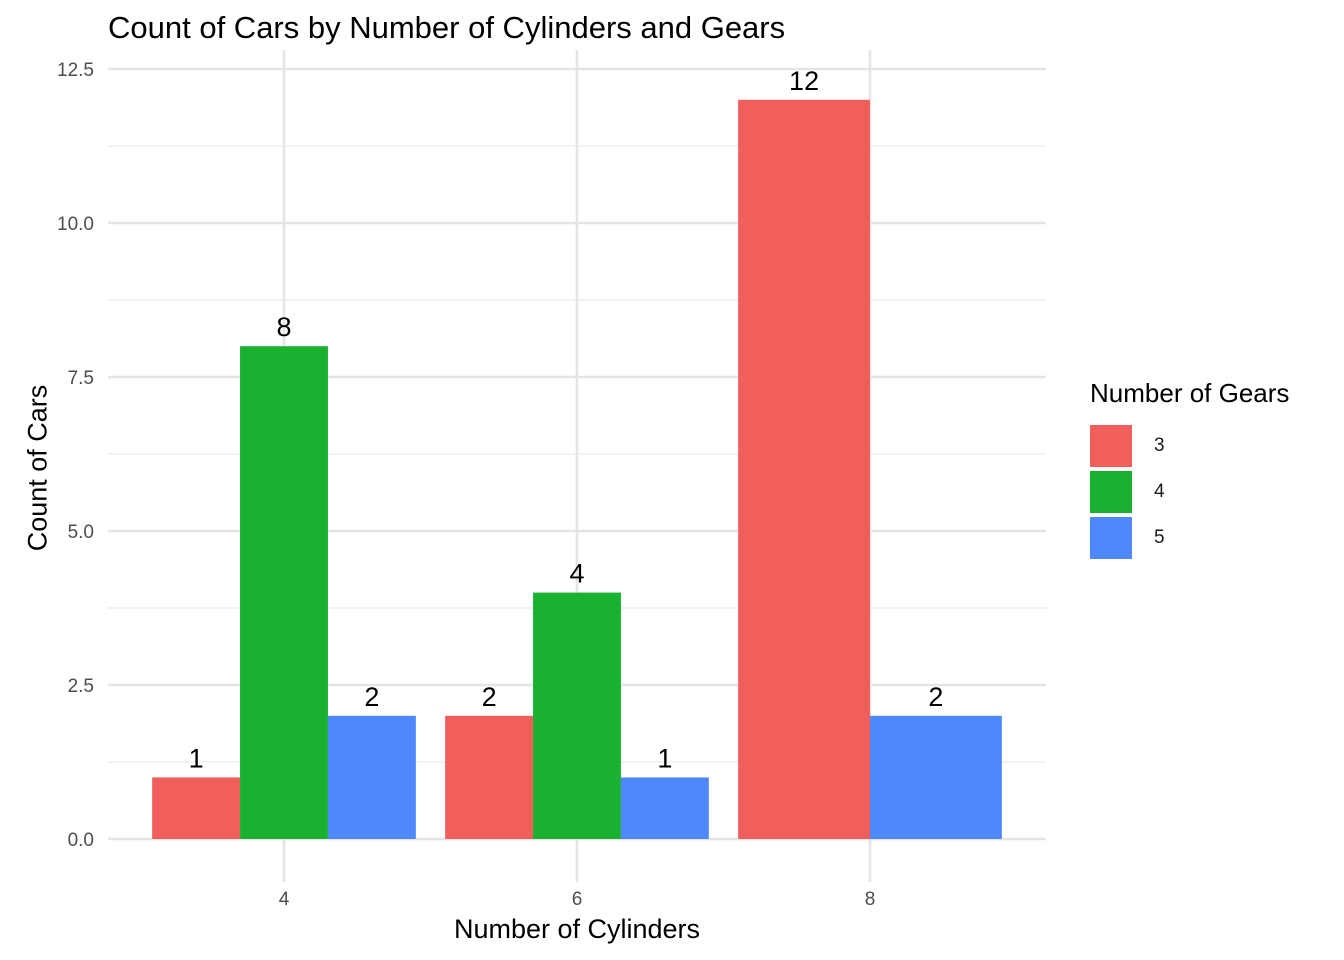  I want to click on bar-value-label: 4, so click(576, 574).